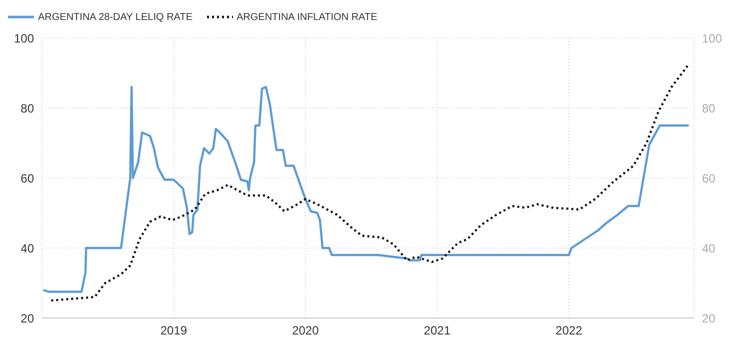 The width and height of the screenshot is (730, 353). I want to click on y-tick-label: 60, so click(27, 178).